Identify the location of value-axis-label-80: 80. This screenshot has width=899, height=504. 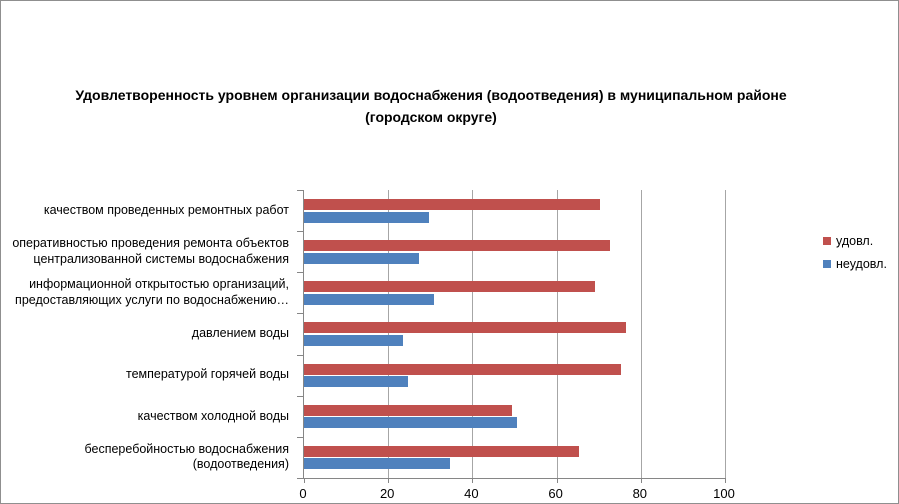
(640, 493).